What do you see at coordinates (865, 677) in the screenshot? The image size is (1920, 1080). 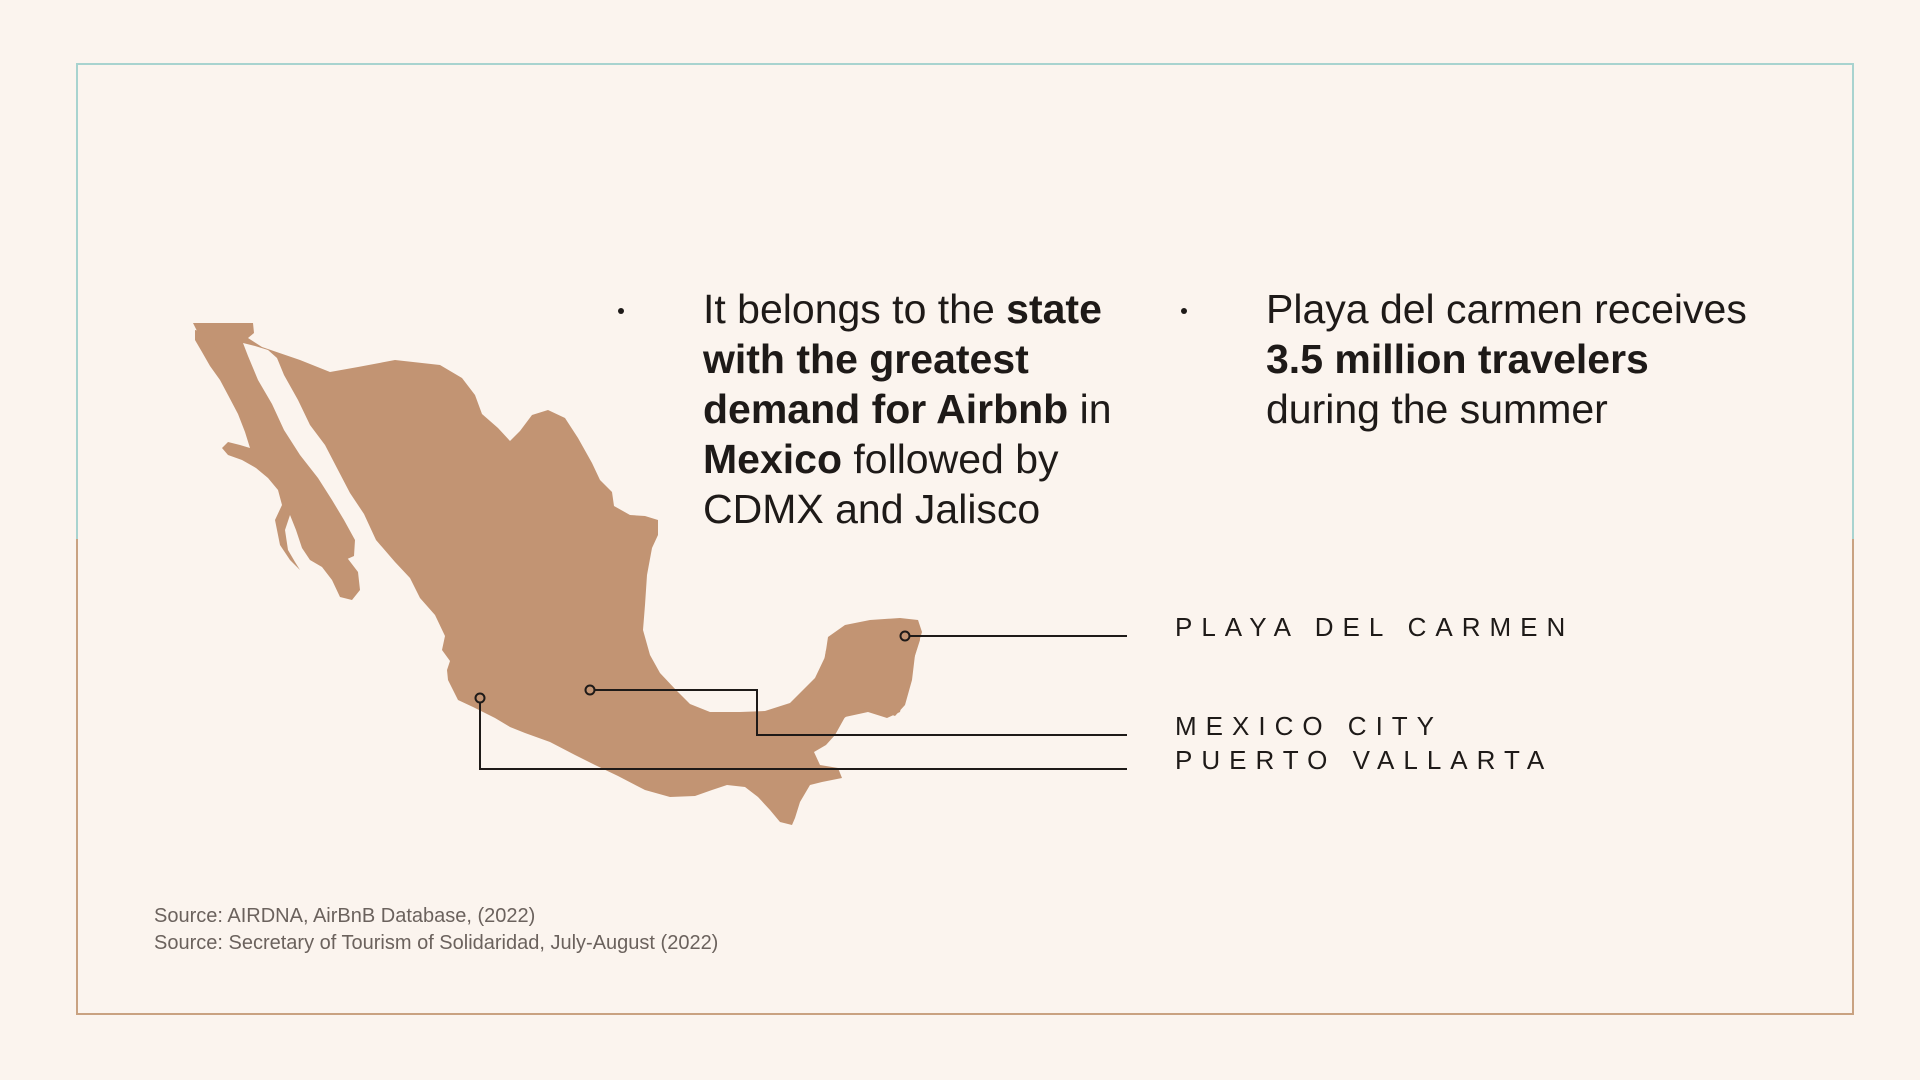 I see `yucatan-peninsula-shape` at bounding box center [865, 677].